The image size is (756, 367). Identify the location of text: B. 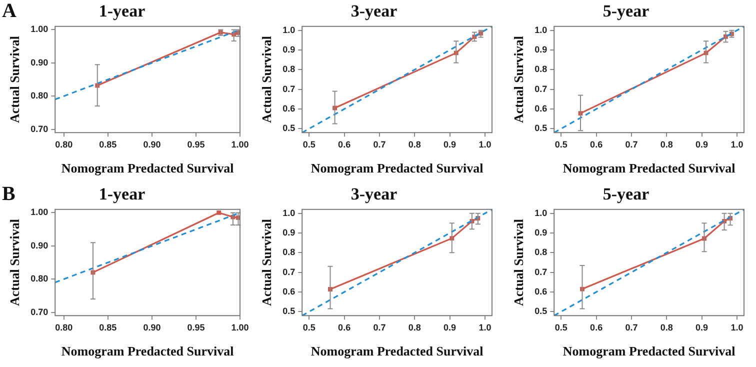
(9, 194).